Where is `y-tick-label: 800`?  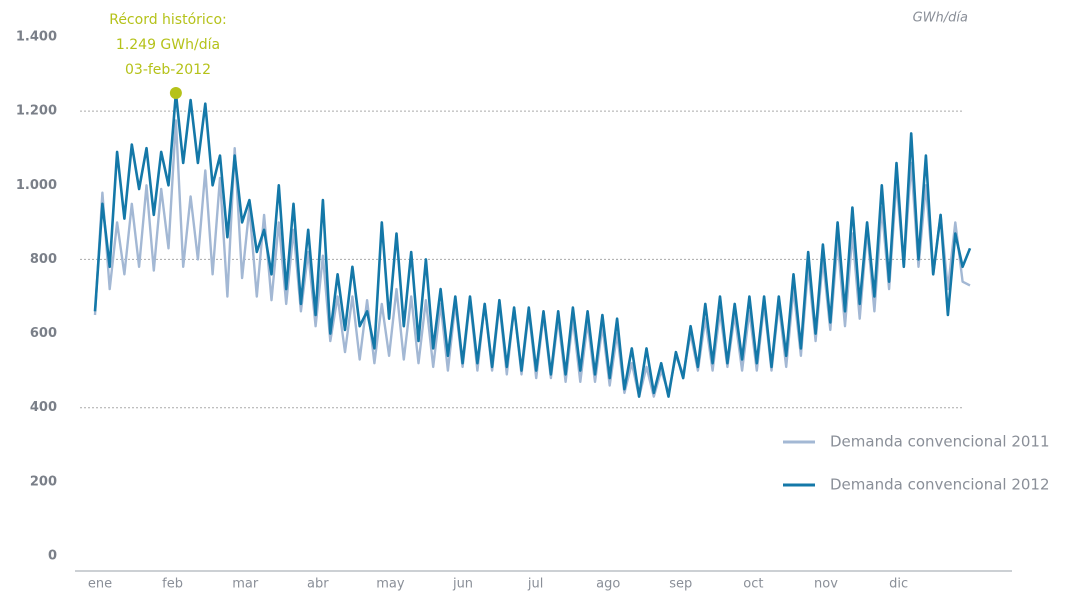 y-tick-label: 800 is located at coordinates (43, 259).